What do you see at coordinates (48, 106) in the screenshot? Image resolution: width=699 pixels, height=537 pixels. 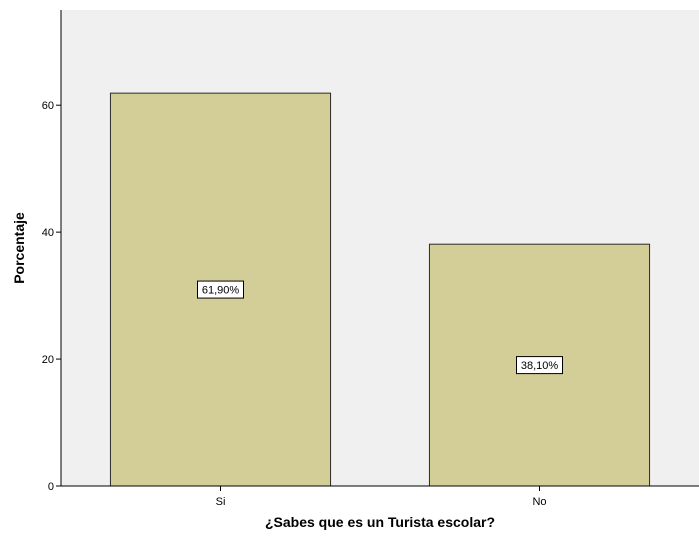 I see `y-tick-label: 60` at bounding box center [48, 106].